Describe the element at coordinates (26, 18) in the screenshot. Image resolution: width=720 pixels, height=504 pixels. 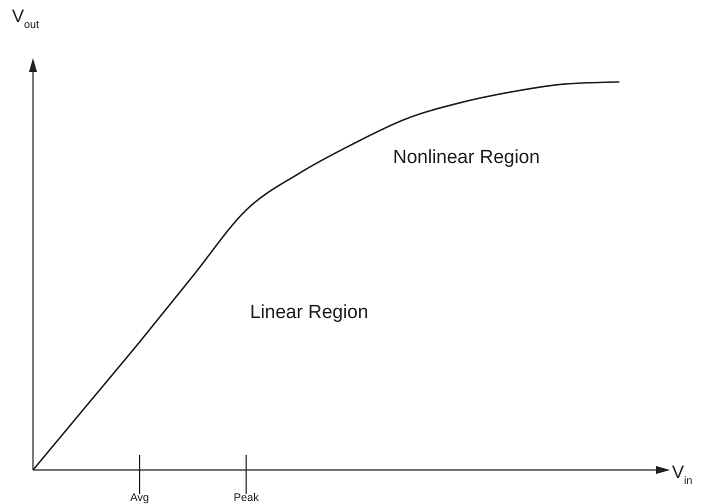
I see `y-axis-title: V$_{out}$` at that location.